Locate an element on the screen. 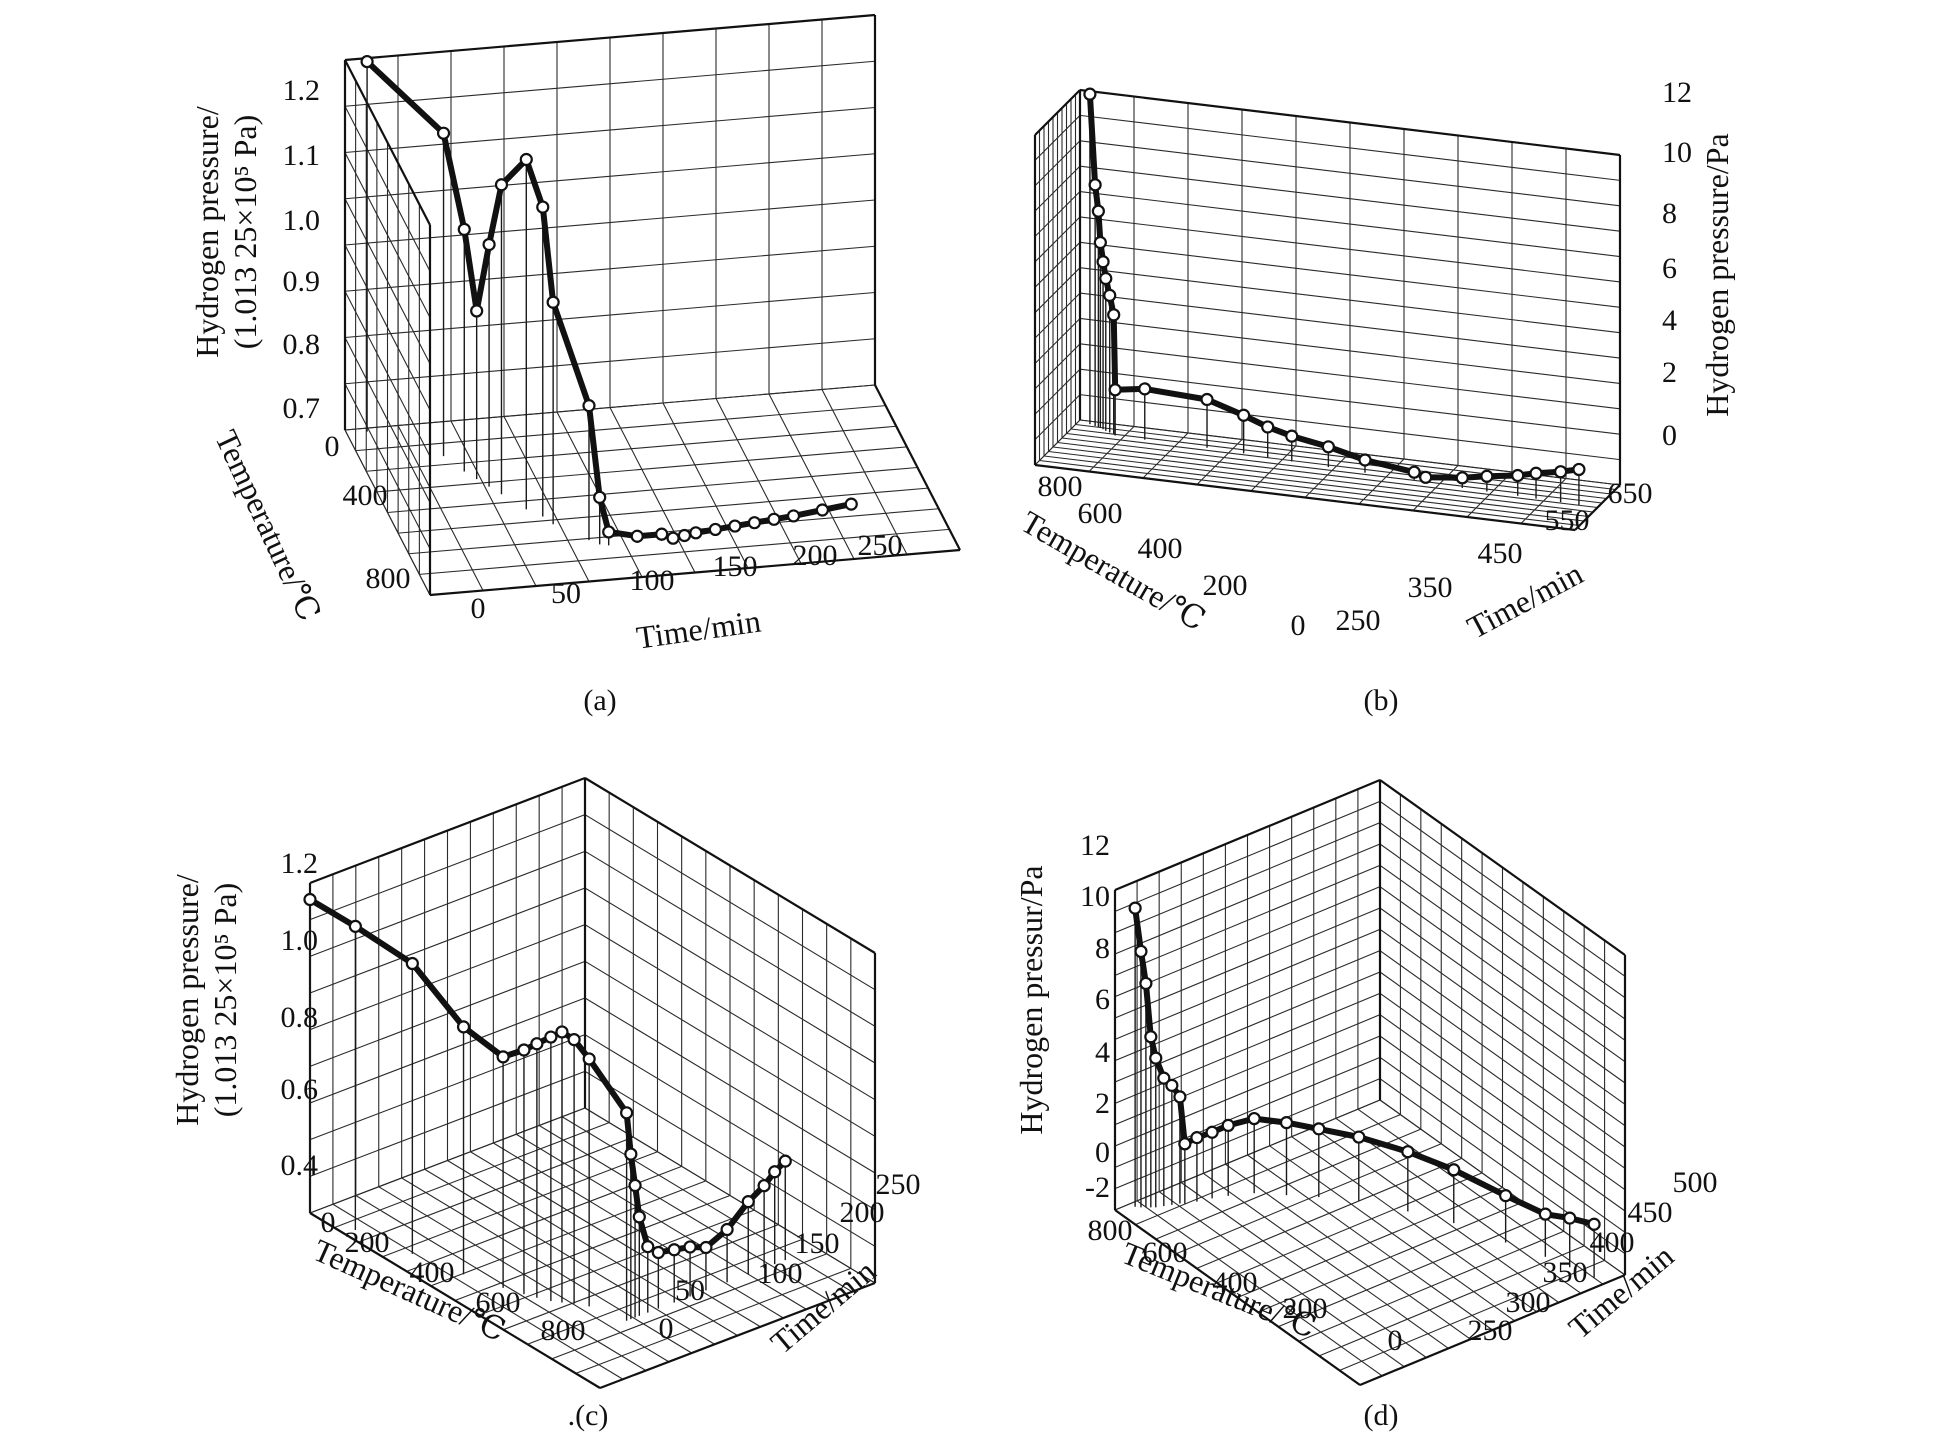 The height and width of the screenshot is (1447, 1937). panel-a-caption: (a) is located at coordinates (599, 700).